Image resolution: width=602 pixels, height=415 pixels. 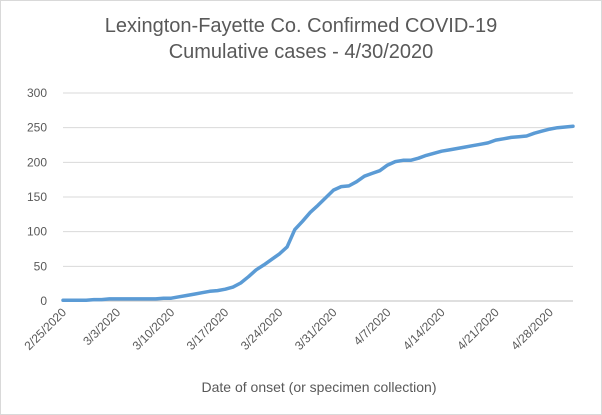 What do you see at coordinates (37, 128) in the screenshot?
I see `y-tick-label: 250` at bounding box center [37, 128].